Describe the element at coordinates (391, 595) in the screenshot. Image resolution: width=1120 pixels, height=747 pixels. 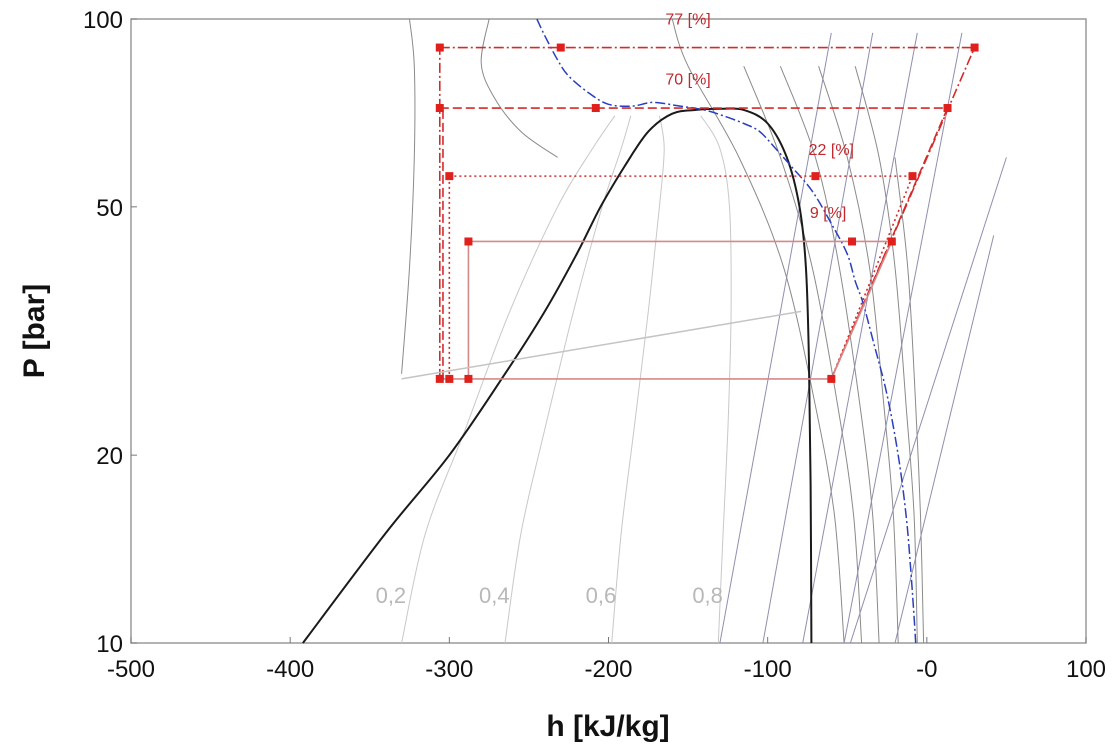
I see `quality-label: 0,2` at that location.